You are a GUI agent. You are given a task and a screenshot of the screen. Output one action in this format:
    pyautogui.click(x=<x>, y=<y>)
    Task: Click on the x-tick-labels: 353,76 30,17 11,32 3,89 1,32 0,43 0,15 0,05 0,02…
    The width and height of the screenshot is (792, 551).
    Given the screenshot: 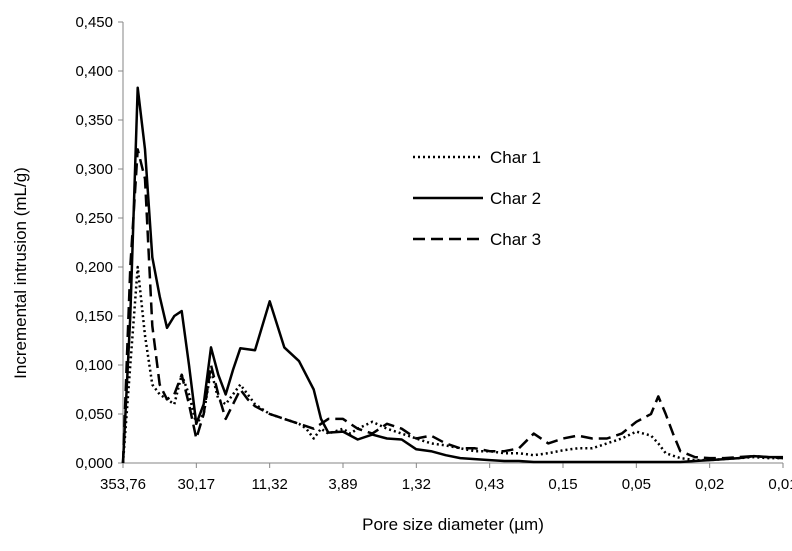 What is the action you would take?
    pyautogui.click(x=446, y=484)
    